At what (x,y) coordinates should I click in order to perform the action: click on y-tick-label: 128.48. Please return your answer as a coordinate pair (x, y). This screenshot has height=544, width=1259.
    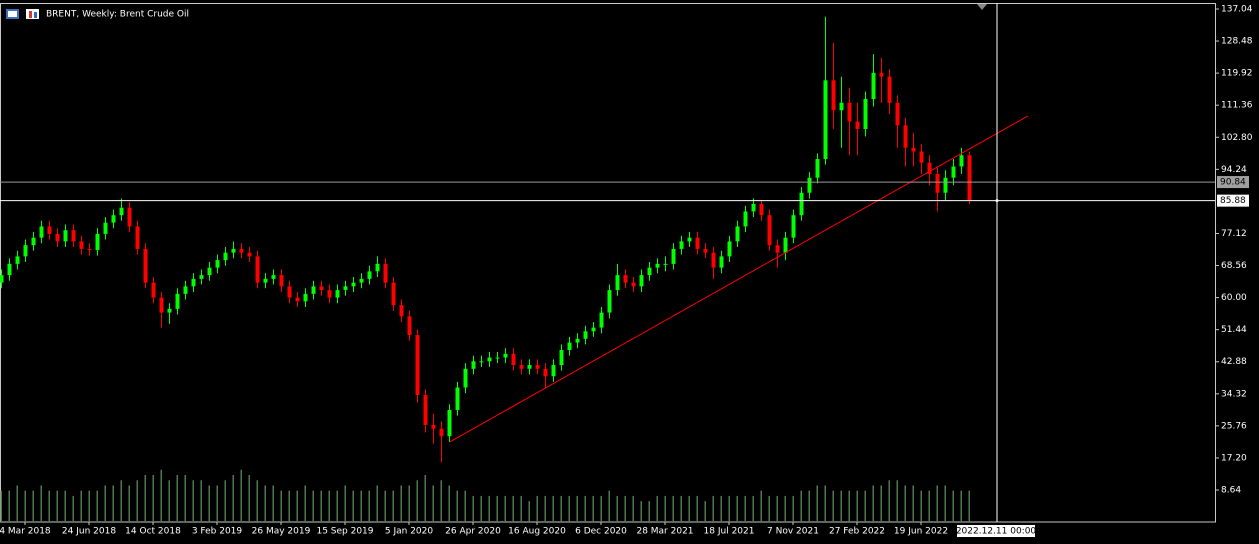
    Looking at the image, I should click on (1237, 42).